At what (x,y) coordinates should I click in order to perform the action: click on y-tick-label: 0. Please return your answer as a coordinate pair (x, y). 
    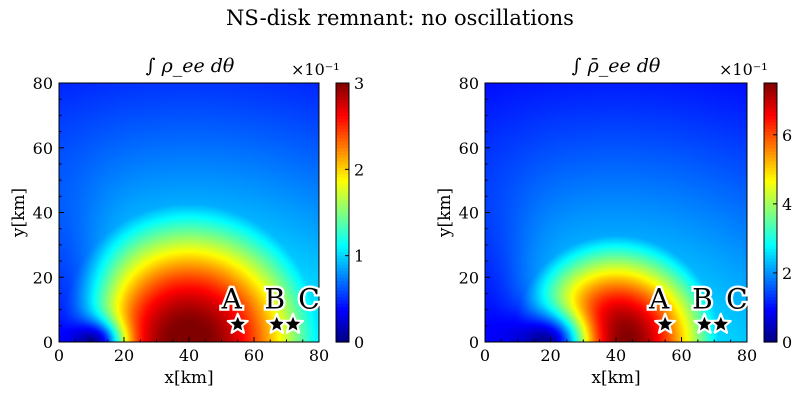
    Looking at the image, I should click on (474, 342).